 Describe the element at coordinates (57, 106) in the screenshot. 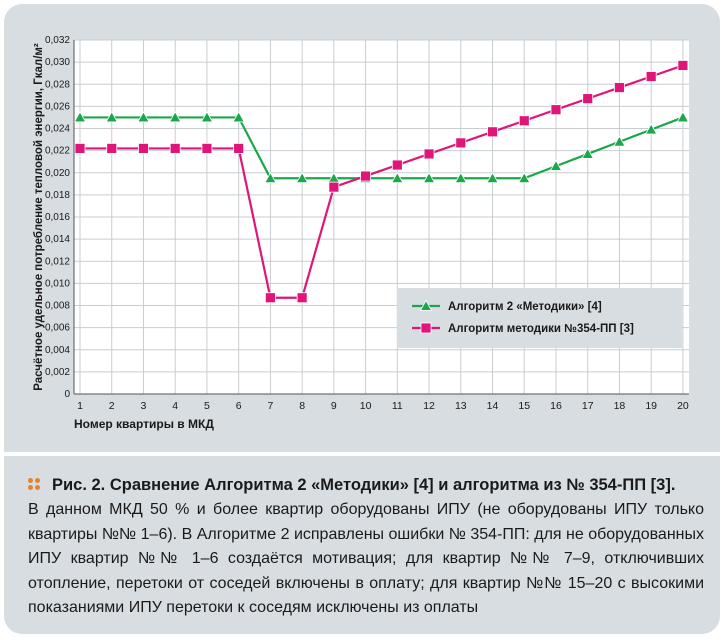

I see `y-tick-label: 0,026` at that location.